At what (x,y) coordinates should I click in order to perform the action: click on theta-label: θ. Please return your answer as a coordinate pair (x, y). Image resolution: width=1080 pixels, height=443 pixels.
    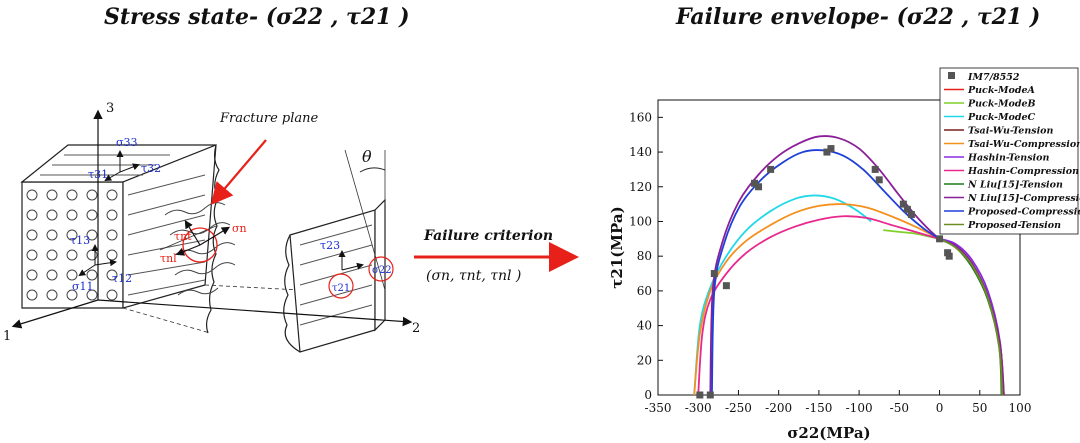
    Looking at the image, I should click on (367, 156).